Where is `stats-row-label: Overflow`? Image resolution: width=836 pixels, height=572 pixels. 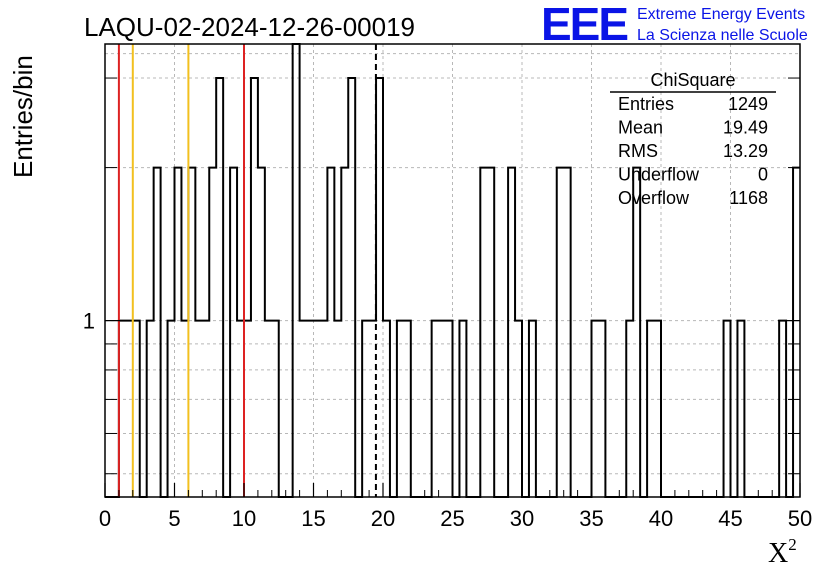
stats-row-label: Overflow is located at coordinates (654, 198).